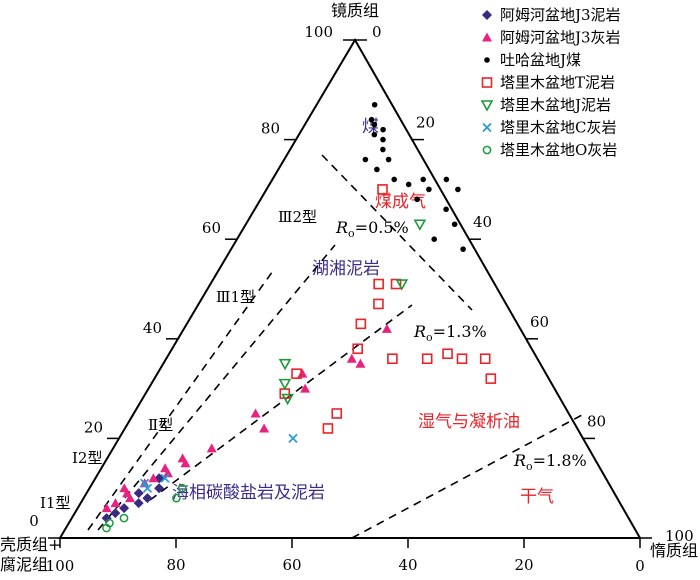 Image resolution: width=700 pixels, height=580 pixels. Describe the element at coordinates (34, 521) in the screenshot. I see `vitrinite-tick-0: 0` at that location.